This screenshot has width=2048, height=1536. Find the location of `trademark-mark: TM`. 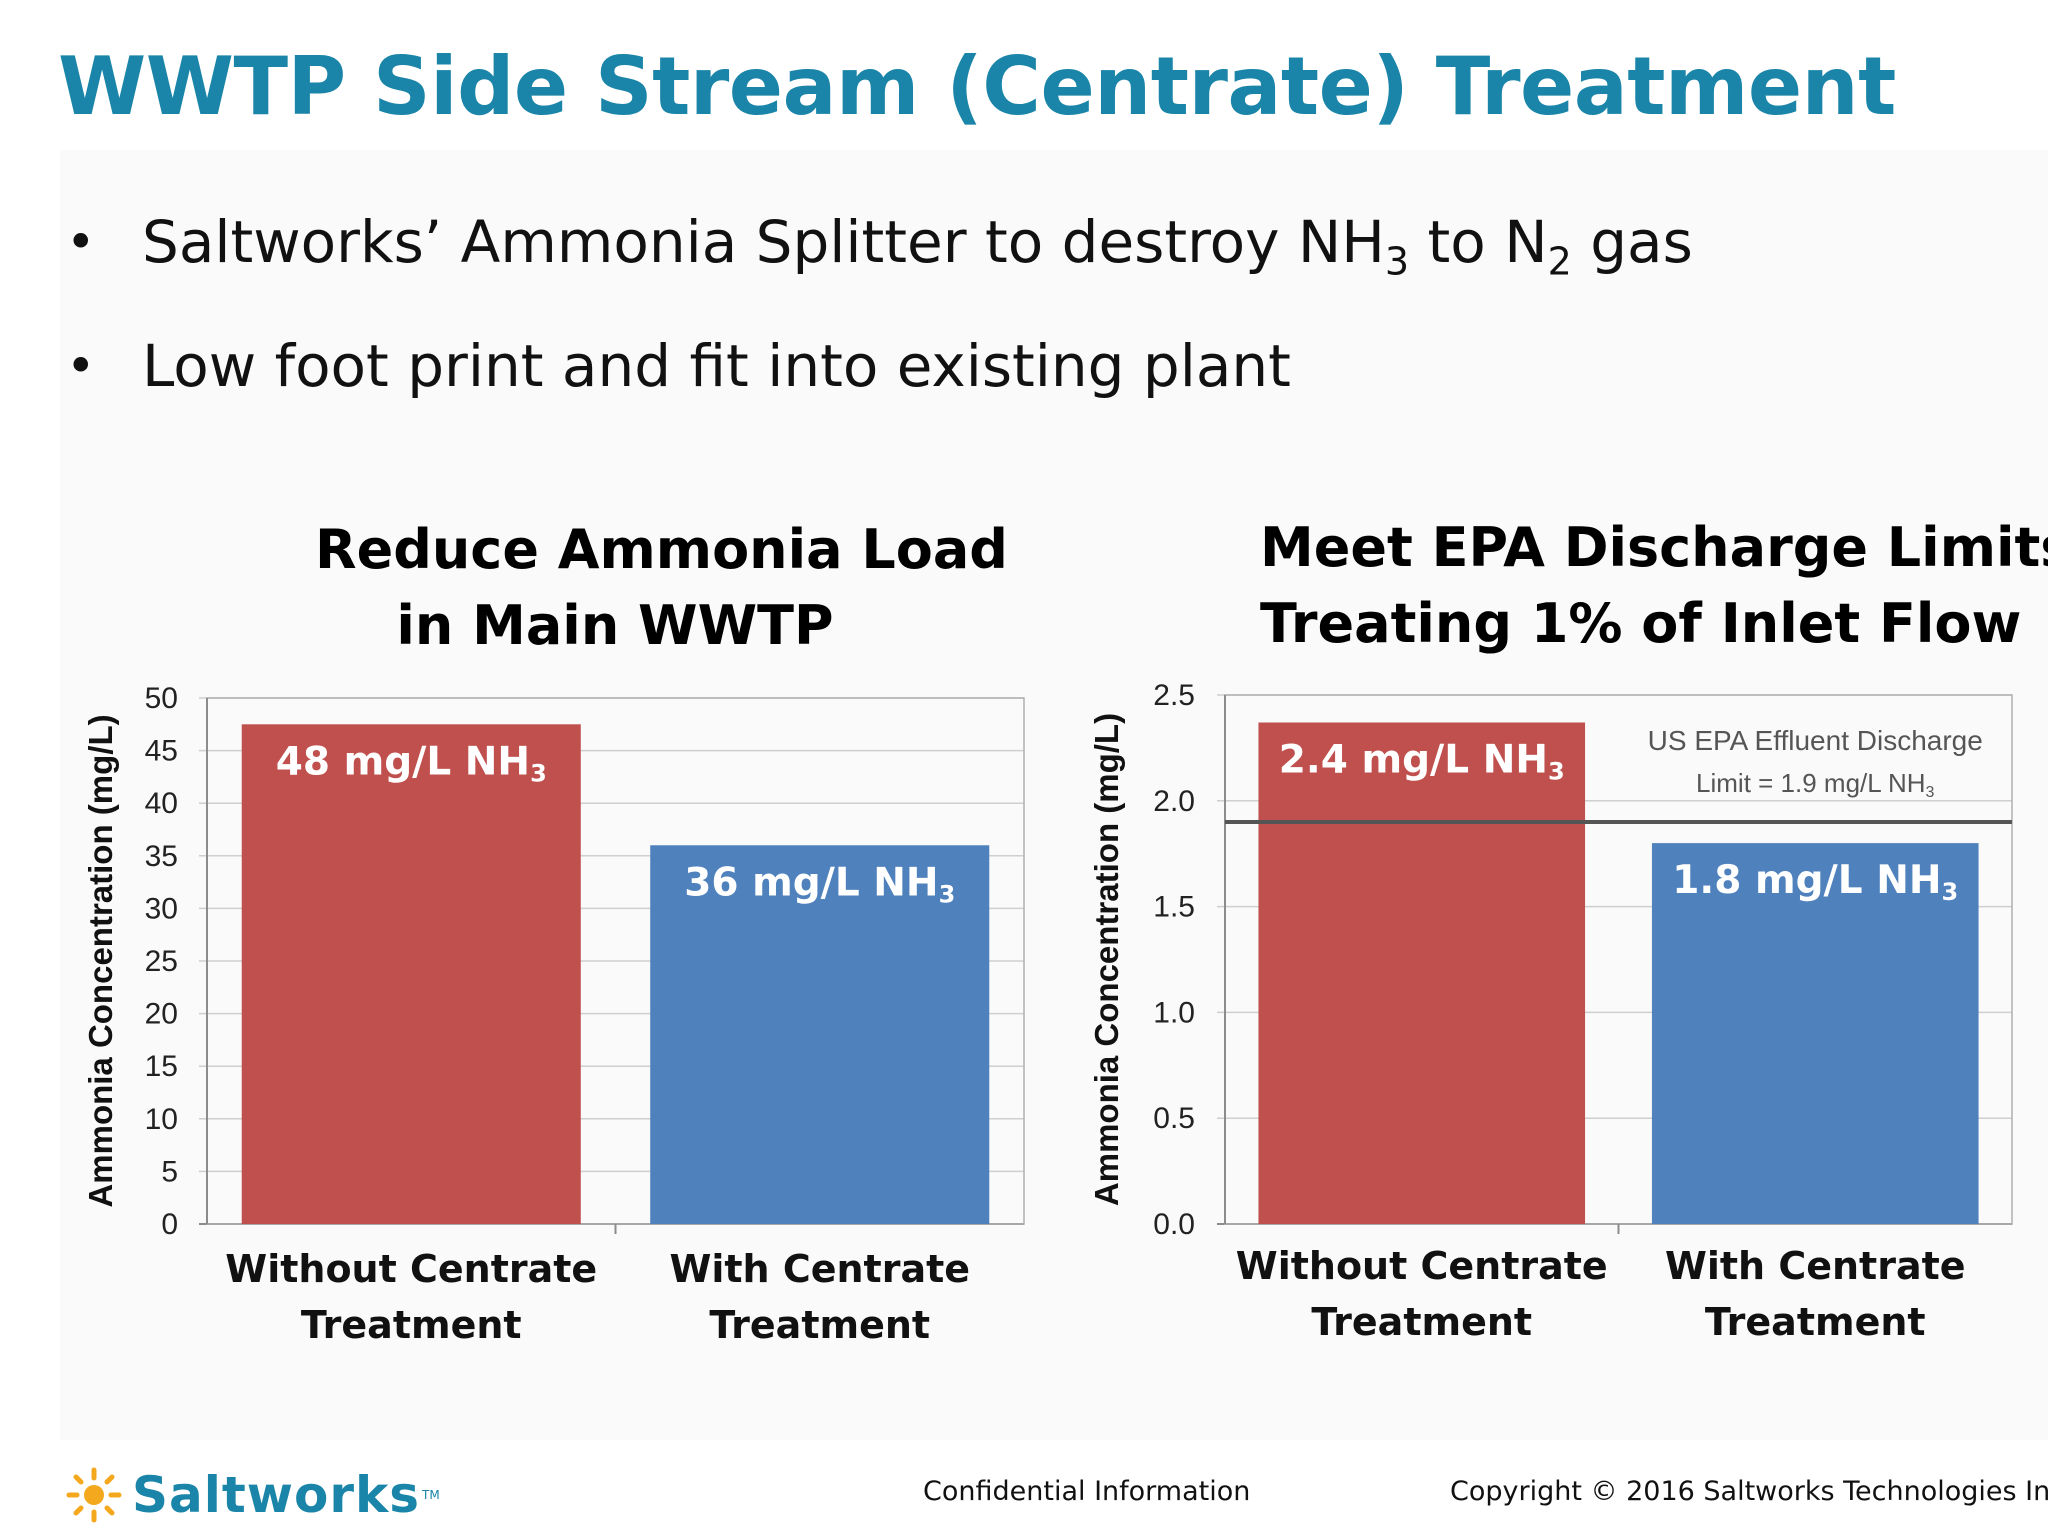

trademark-mark: TM is located at coordinates (431, 1495).